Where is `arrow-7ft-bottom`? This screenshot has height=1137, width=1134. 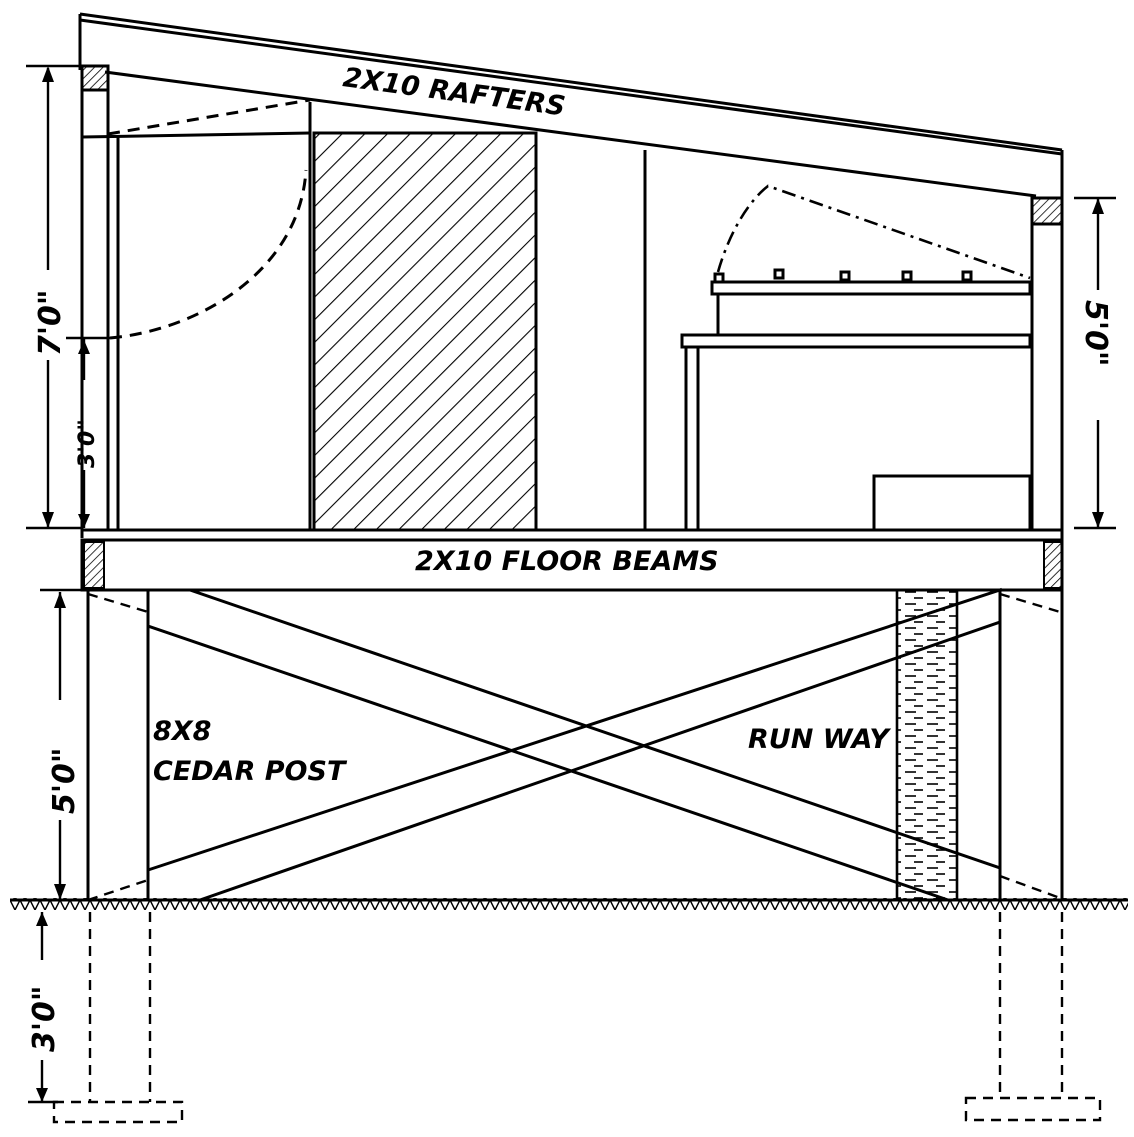
arrow-7ft-bottom is located at coordinates (48, 520).